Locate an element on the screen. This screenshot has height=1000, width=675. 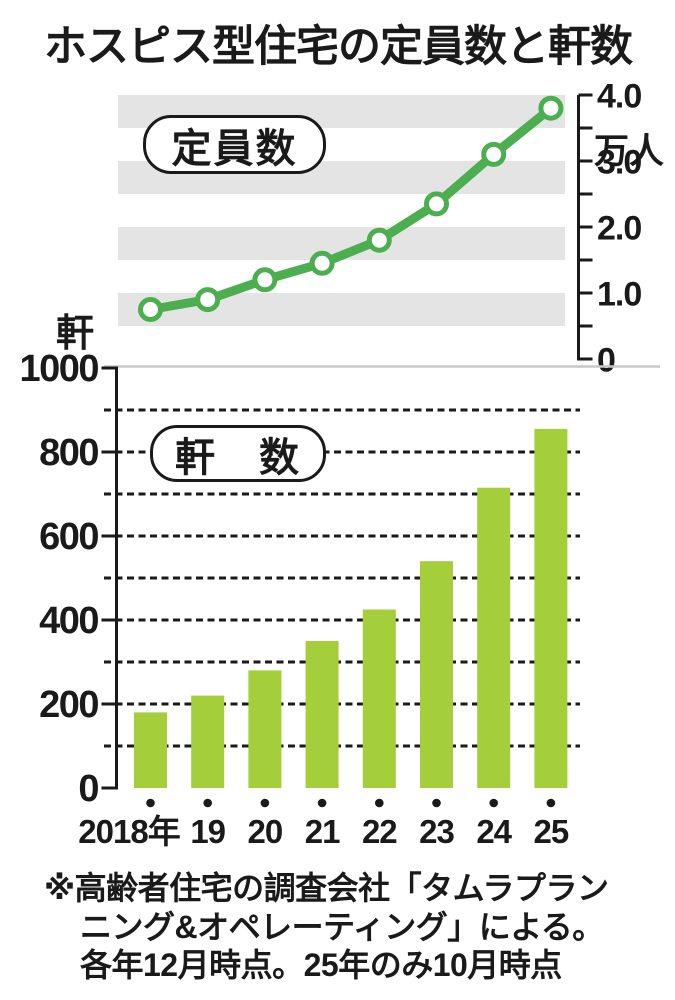
capacity-point-2018 is located at coordinates (150, 309).